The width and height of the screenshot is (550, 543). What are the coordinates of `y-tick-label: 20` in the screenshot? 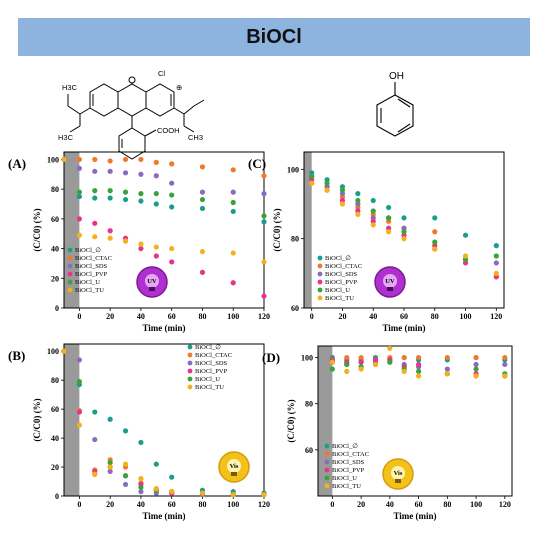 It's located at (55, 278).